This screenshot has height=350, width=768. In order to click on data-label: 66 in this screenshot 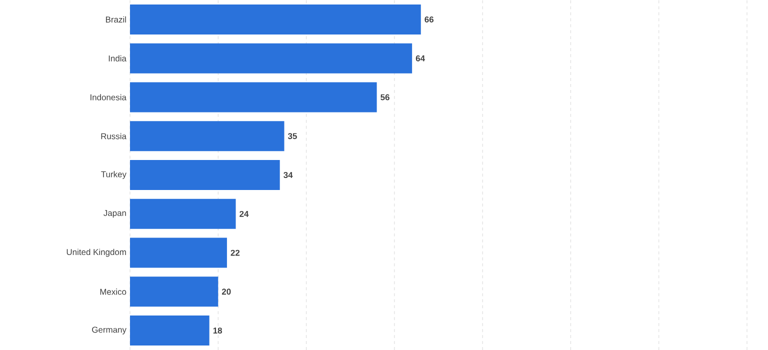, I will do `click(429, 19)`.